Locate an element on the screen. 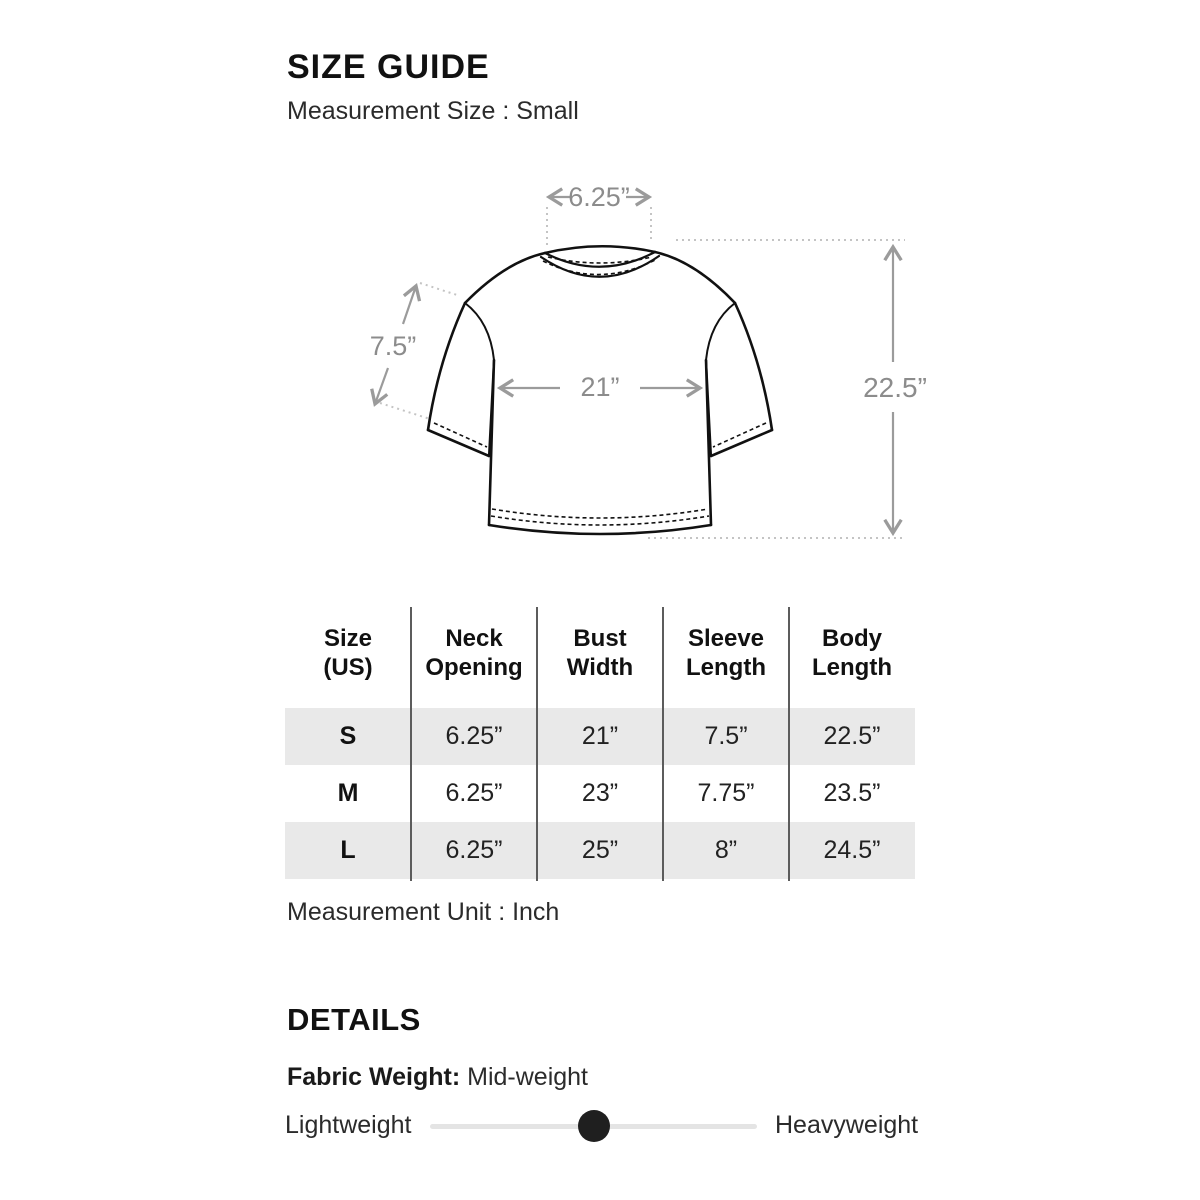 The width and height of the screenshot is (1200, 1200). neck-opening-value: 6.25” is located at coordinates (599, 197).